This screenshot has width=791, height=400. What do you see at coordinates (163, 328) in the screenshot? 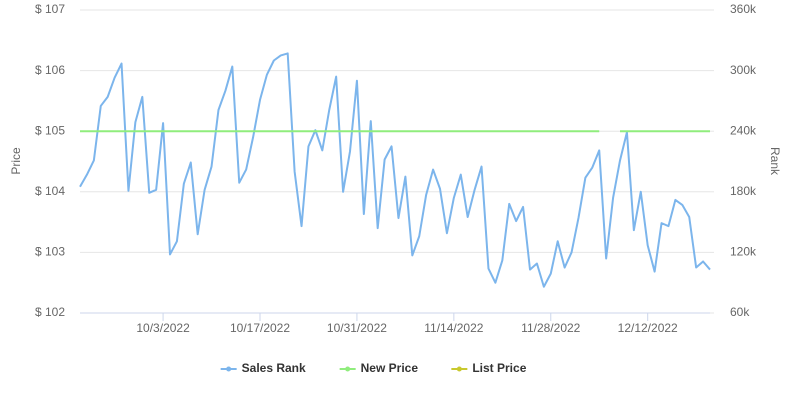
I see `x-tick-label: 10/3/2022` at bounding box center [163, 328].